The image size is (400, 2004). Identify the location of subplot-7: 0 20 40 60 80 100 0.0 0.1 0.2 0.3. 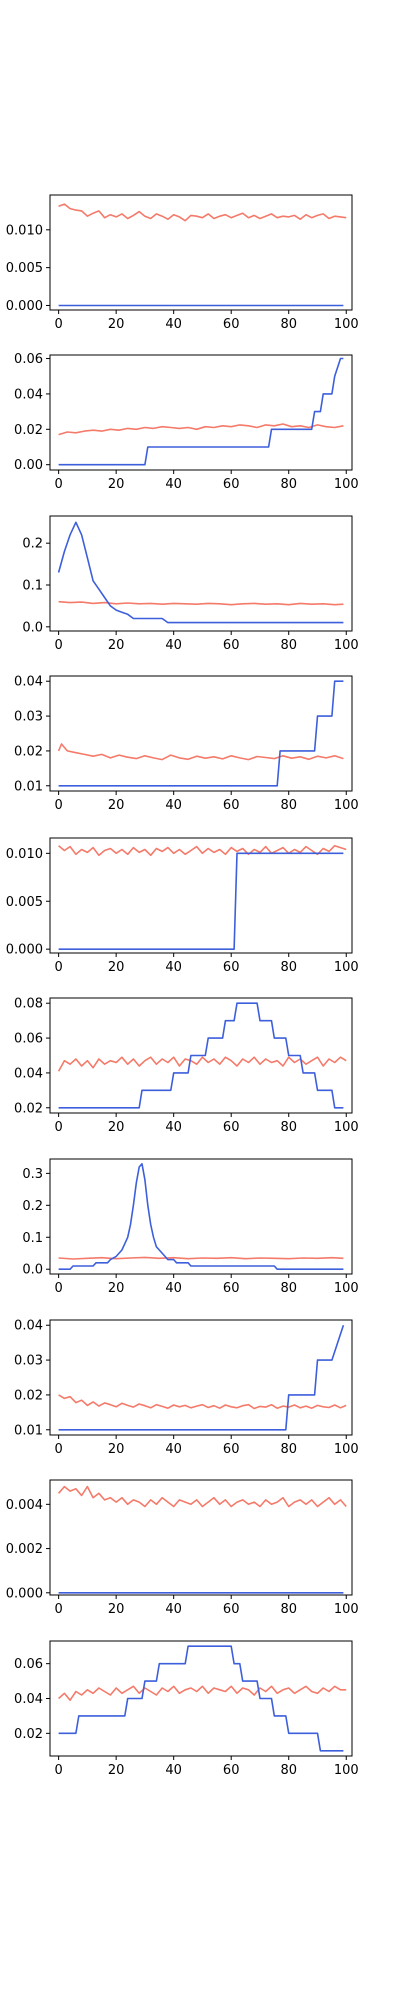
(190, 1227).